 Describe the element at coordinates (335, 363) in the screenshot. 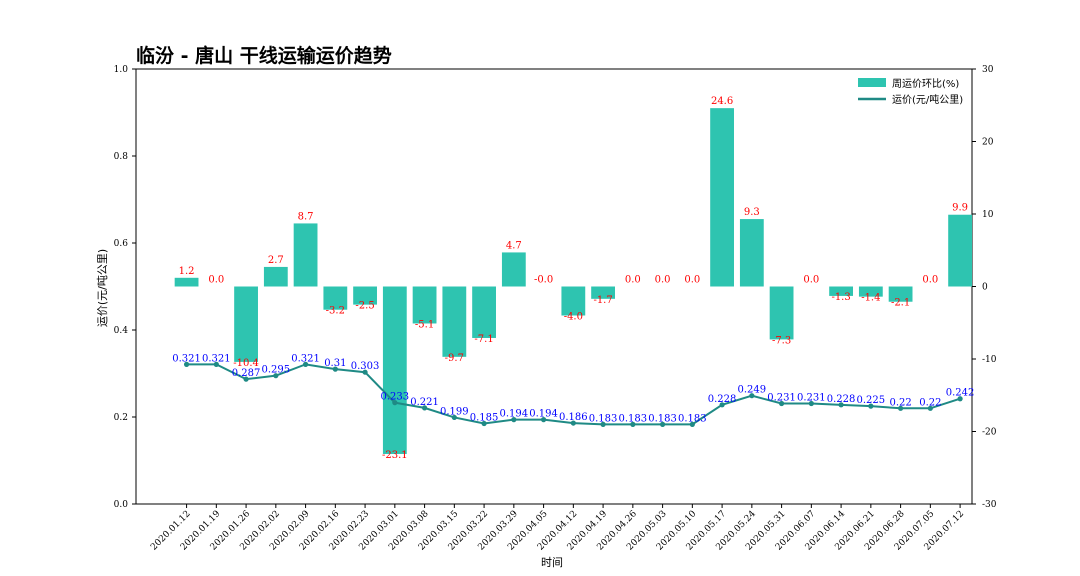

I see `line-value-label: 0.31` at that location.